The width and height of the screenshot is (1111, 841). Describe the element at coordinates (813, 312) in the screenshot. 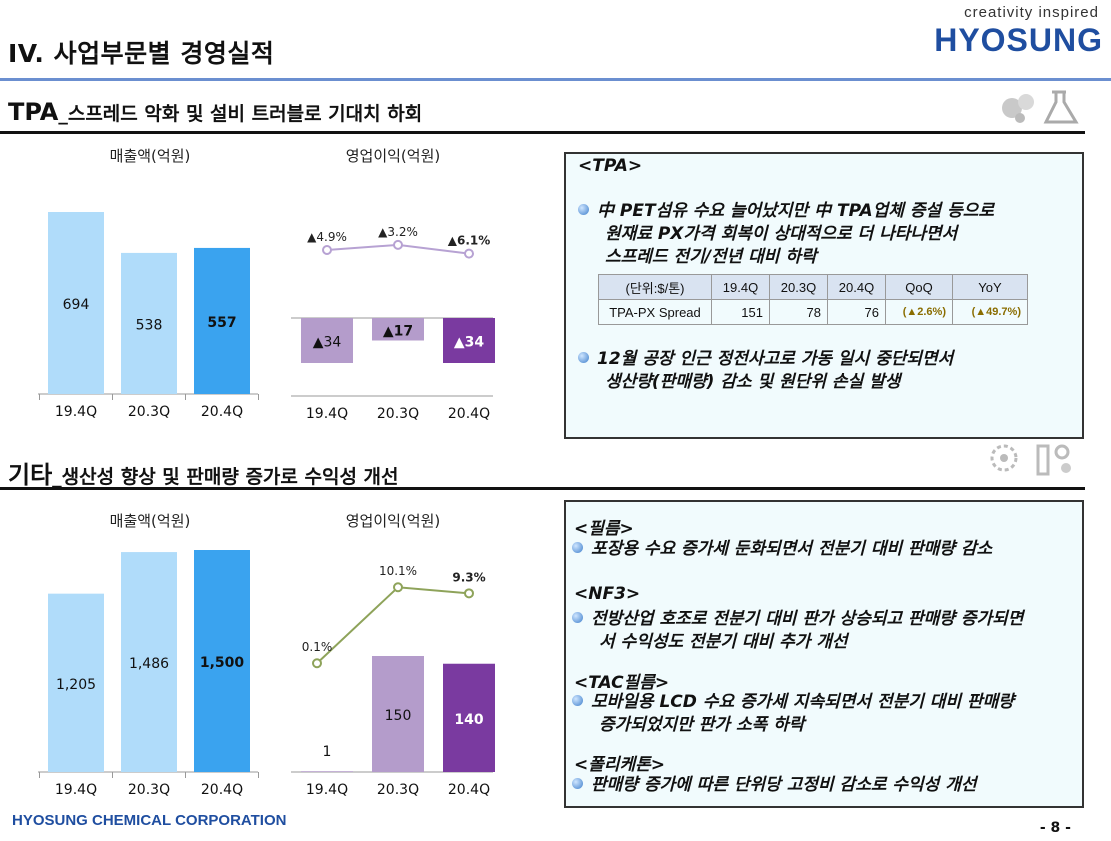

I see `table-row: TPA-PX Spread 151 78 76 (▲2.6%) (▲49.7%)` at that location.